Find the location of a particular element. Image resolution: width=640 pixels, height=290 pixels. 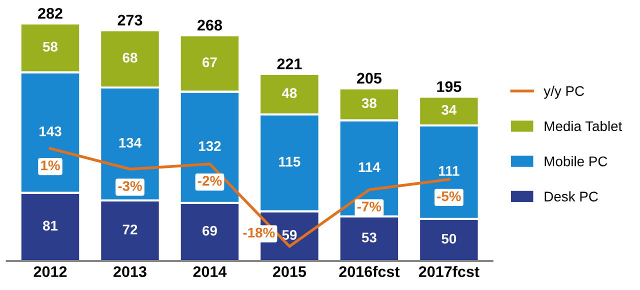

data-label: -18% is located at coordinates (259, 233).